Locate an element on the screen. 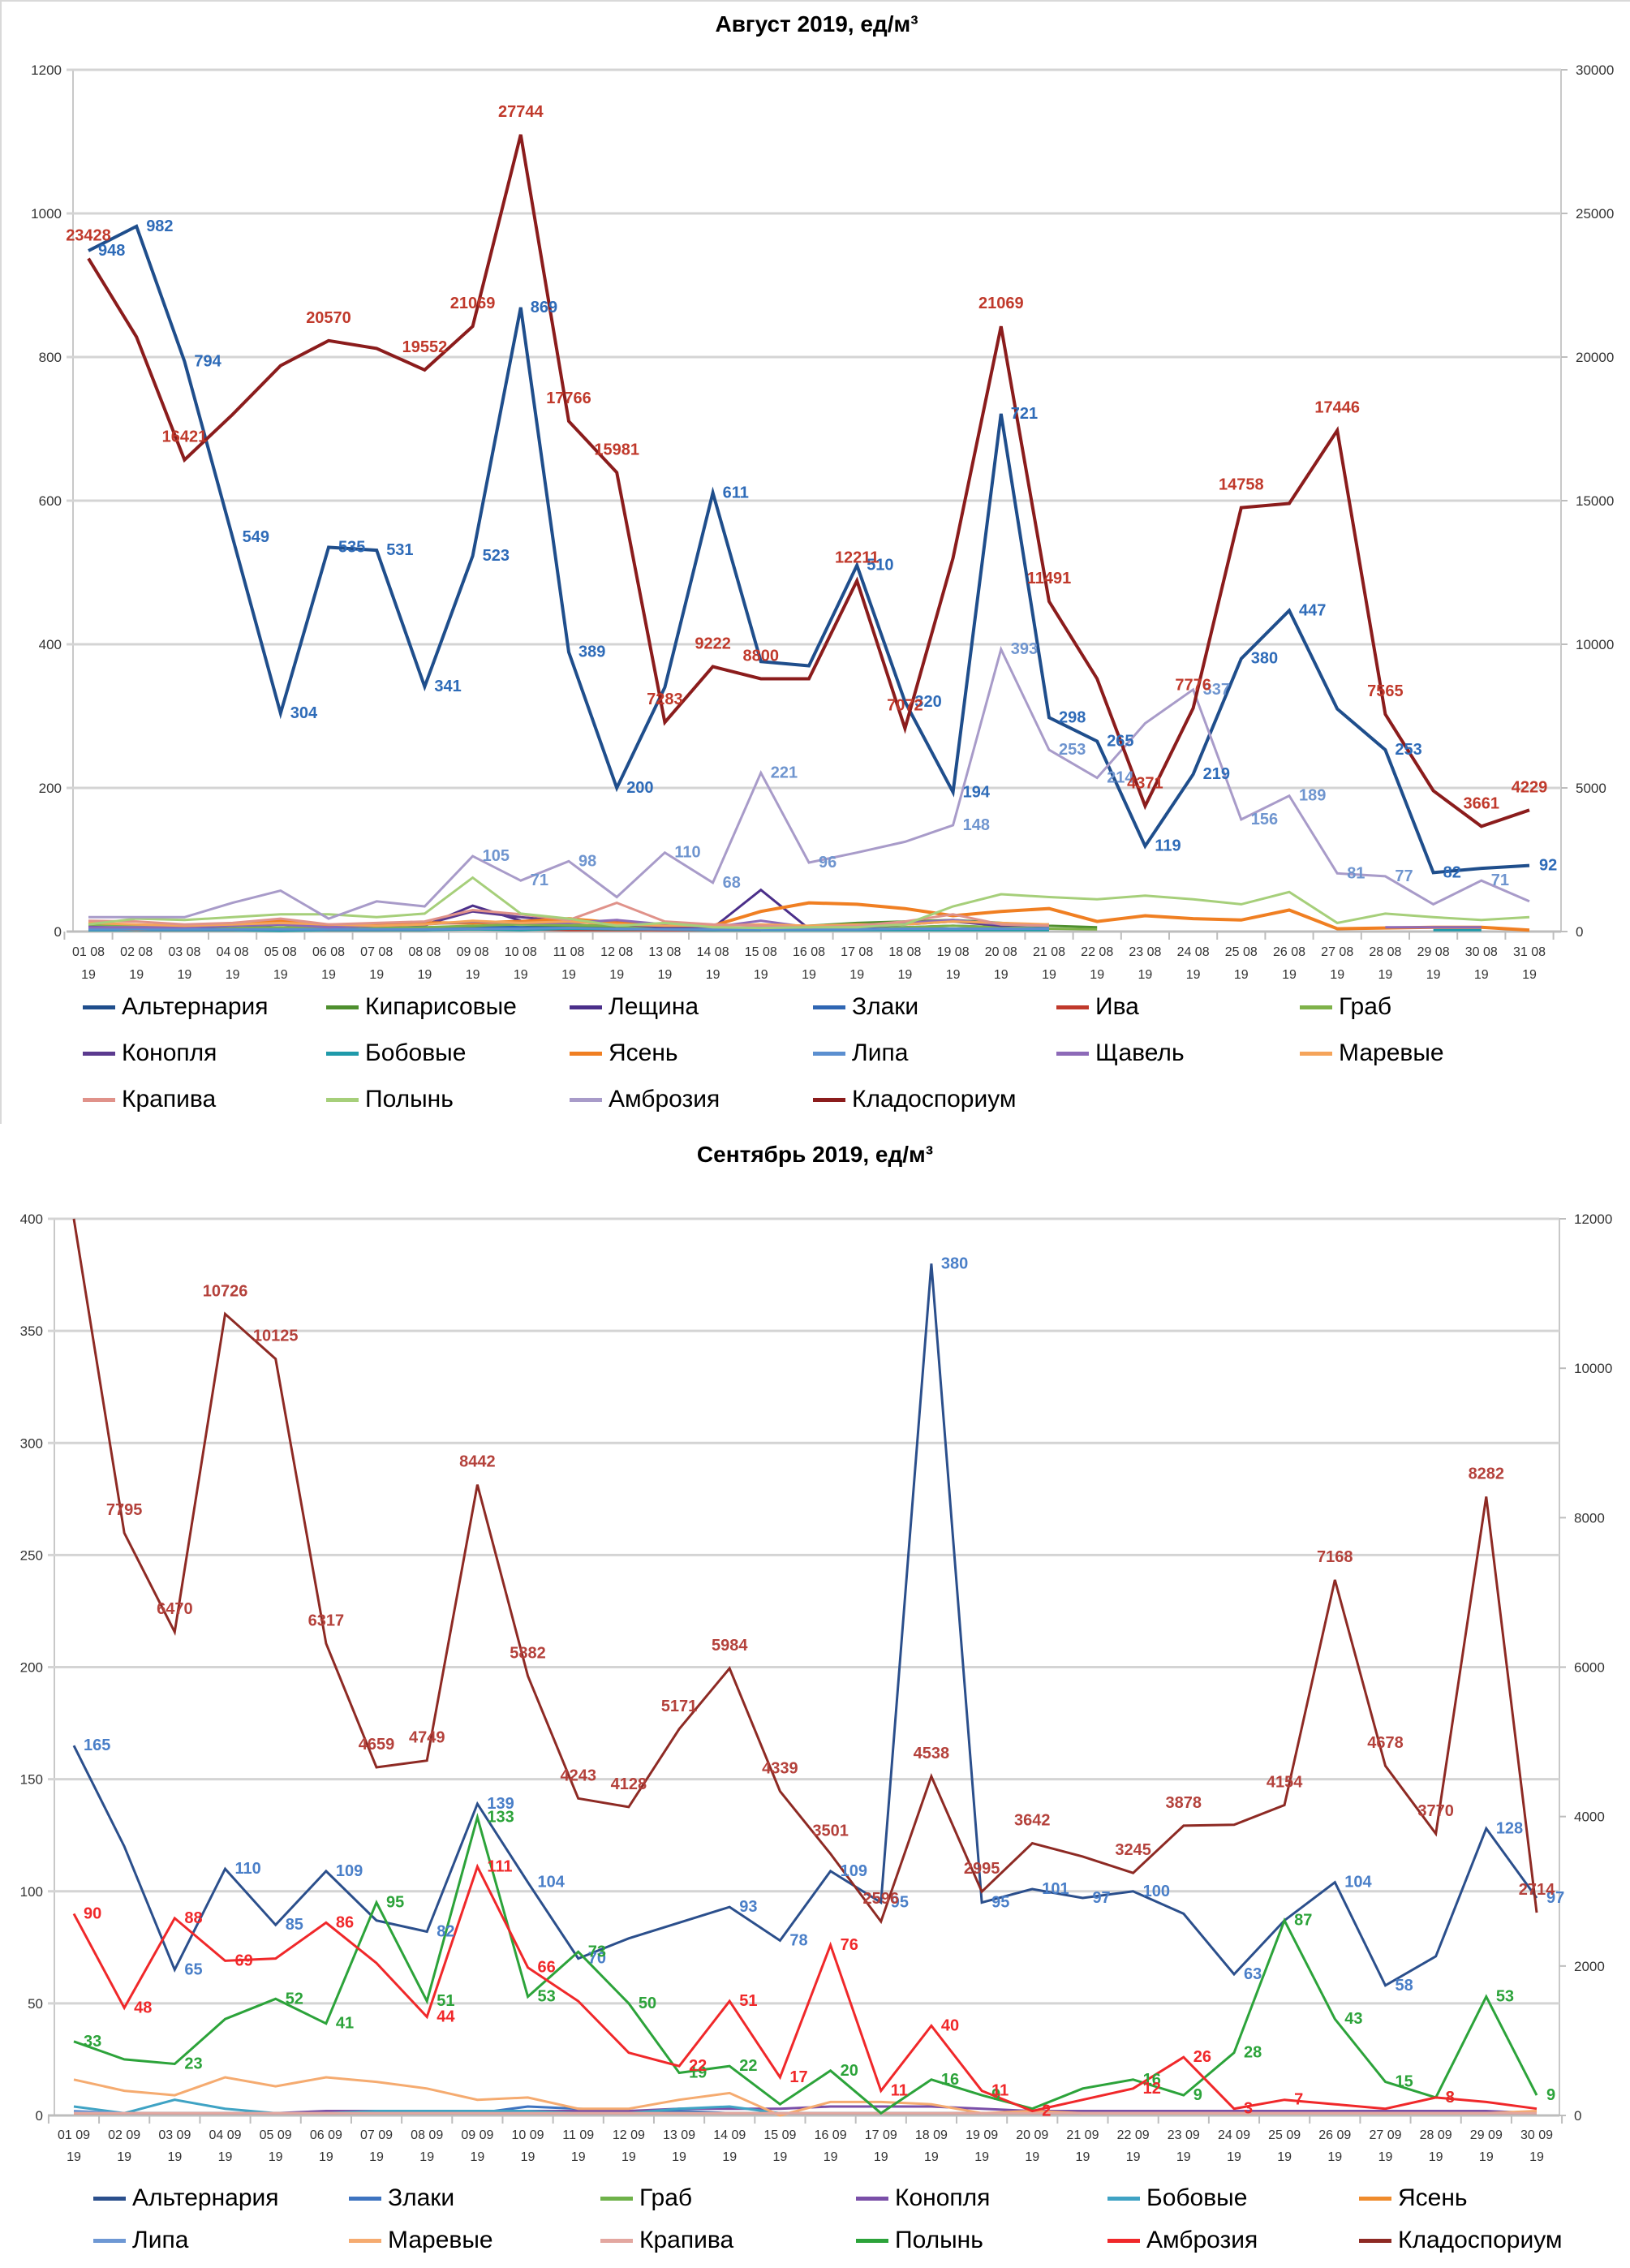 This screenshot has width=1630, height=2268. x-tick-label: 17 08 is located at coordinates (857, 952).